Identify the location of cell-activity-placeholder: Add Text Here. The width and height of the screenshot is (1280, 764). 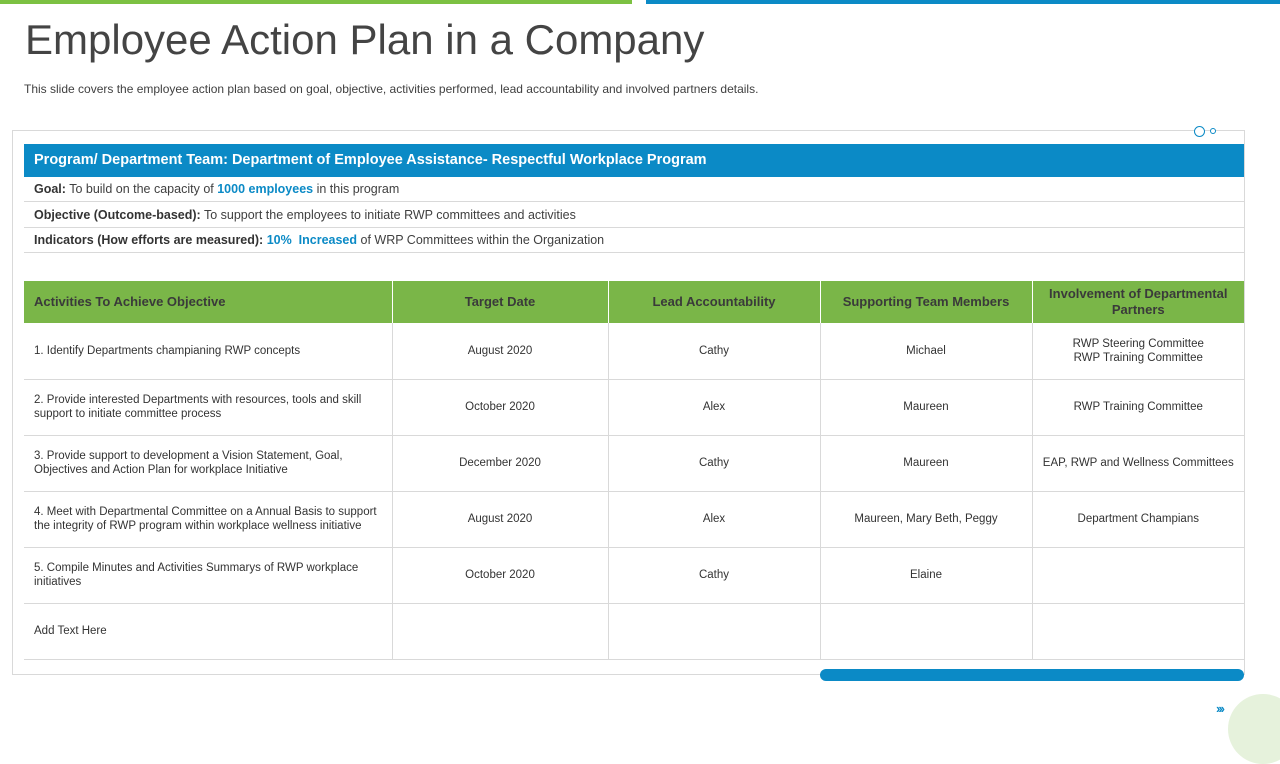
(208, 631).